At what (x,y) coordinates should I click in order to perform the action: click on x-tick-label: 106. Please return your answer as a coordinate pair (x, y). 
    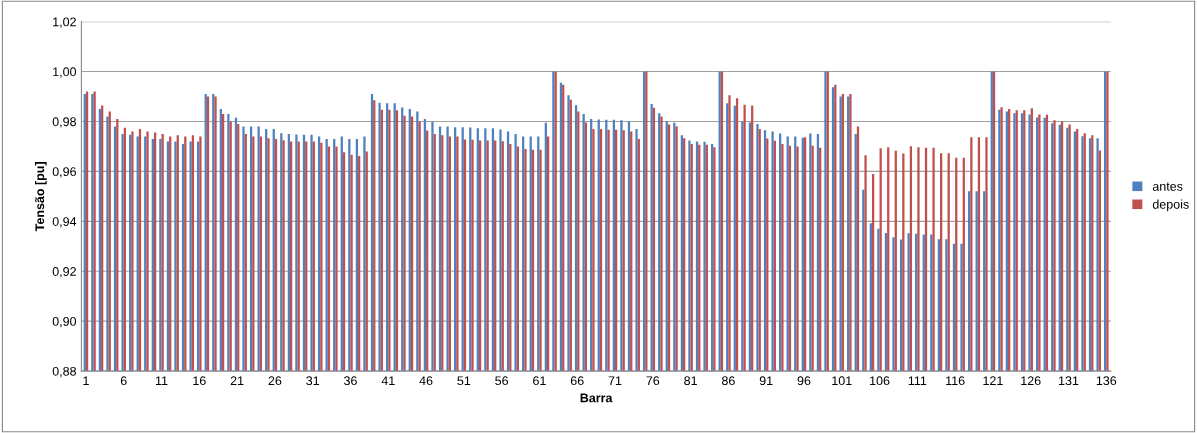
    Looking at the image, I should click on (880, 381).